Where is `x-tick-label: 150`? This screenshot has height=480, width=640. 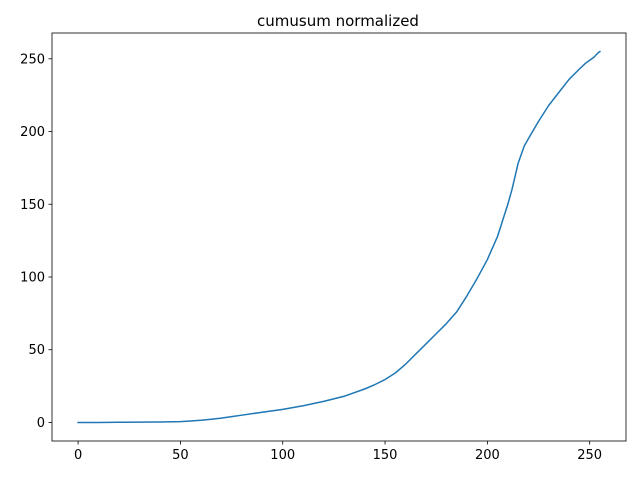
x-tick-label: 150 is located at coordinates (385, 455).